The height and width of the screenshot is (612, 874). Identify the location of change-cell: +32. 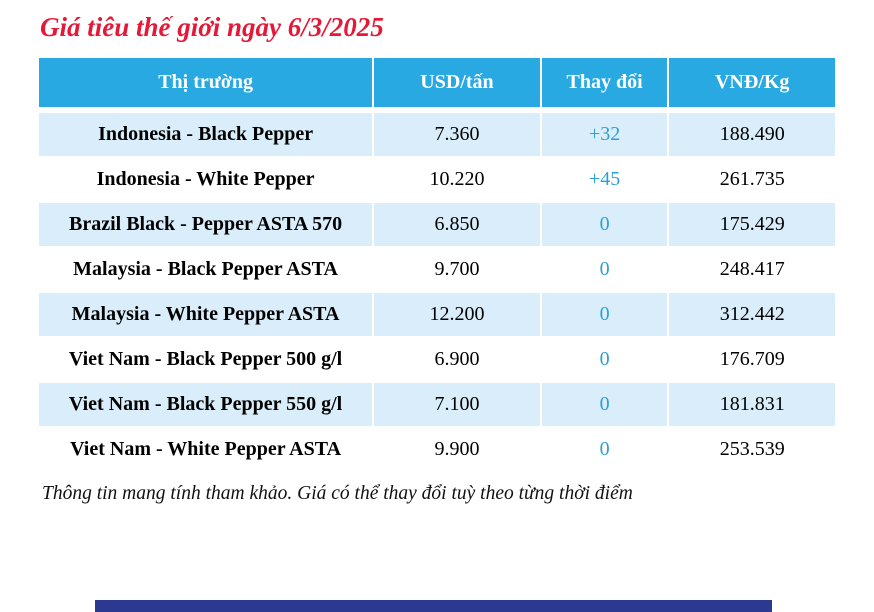
(604, 133).